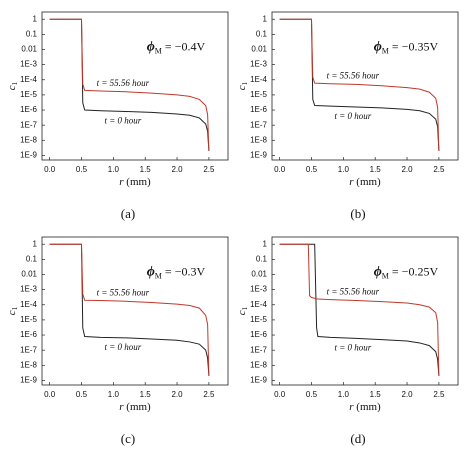 This screenshot has width=474, height=453. Describe the element at coordinates (128, 213) in the screenshot. I see `panel-caption: (a)` at that location.